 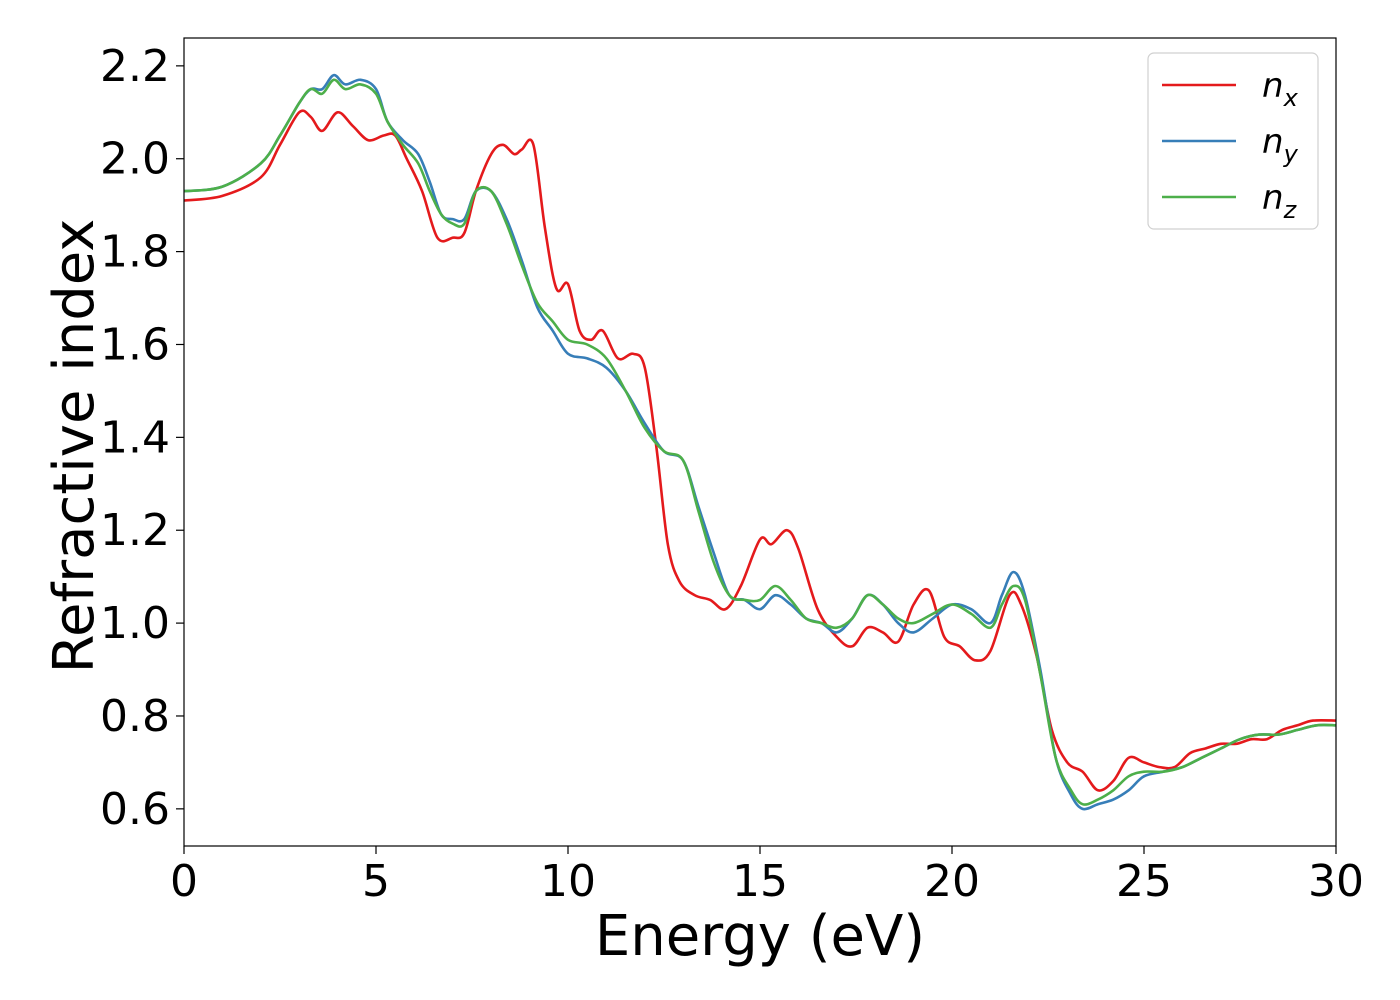 What do you see at coordinates (135, 623) in the screenshot?
I see `y-tick-label: 1.0` at bounding box center [135, 623].